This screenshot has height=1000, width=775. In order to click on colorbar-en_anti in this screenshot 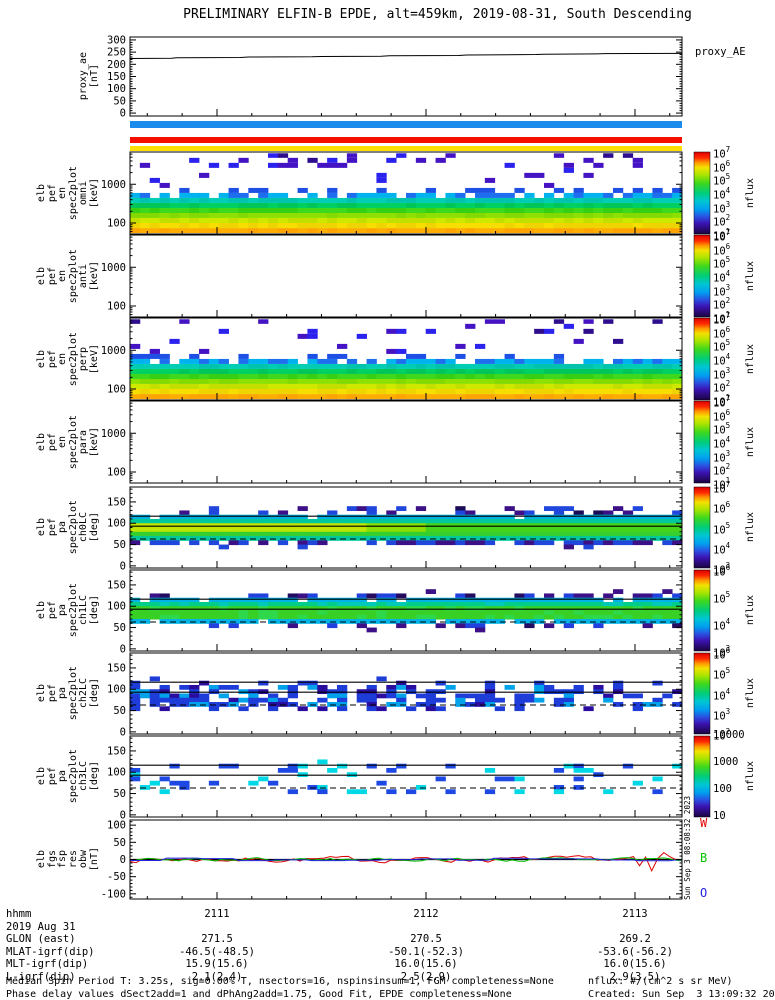, I will do `click(702, 276)`.